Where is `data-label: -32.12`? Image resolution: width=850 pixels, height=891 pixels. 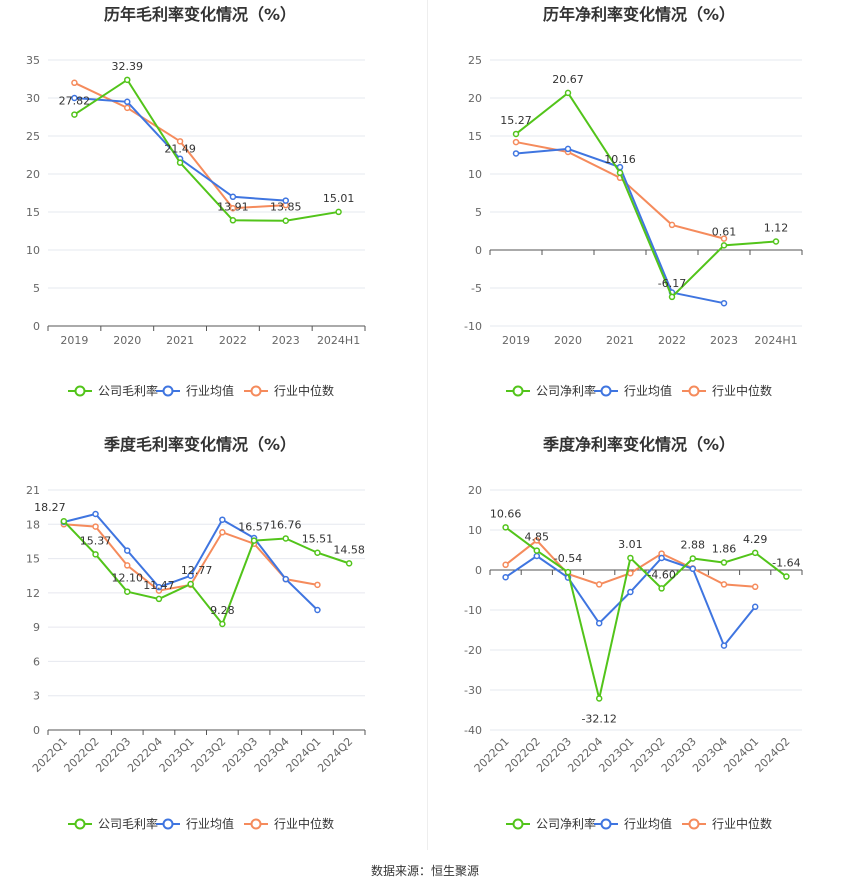
data-label: -32.12 is located at coordinates (598, 718).